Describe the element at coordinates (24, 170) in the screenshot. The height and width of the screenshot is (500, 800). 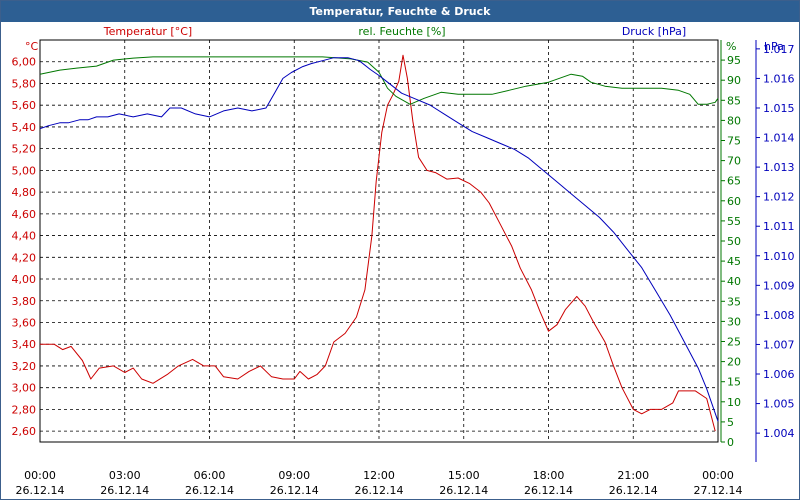
I see `temperature-tick-label: 5,00` at that location.